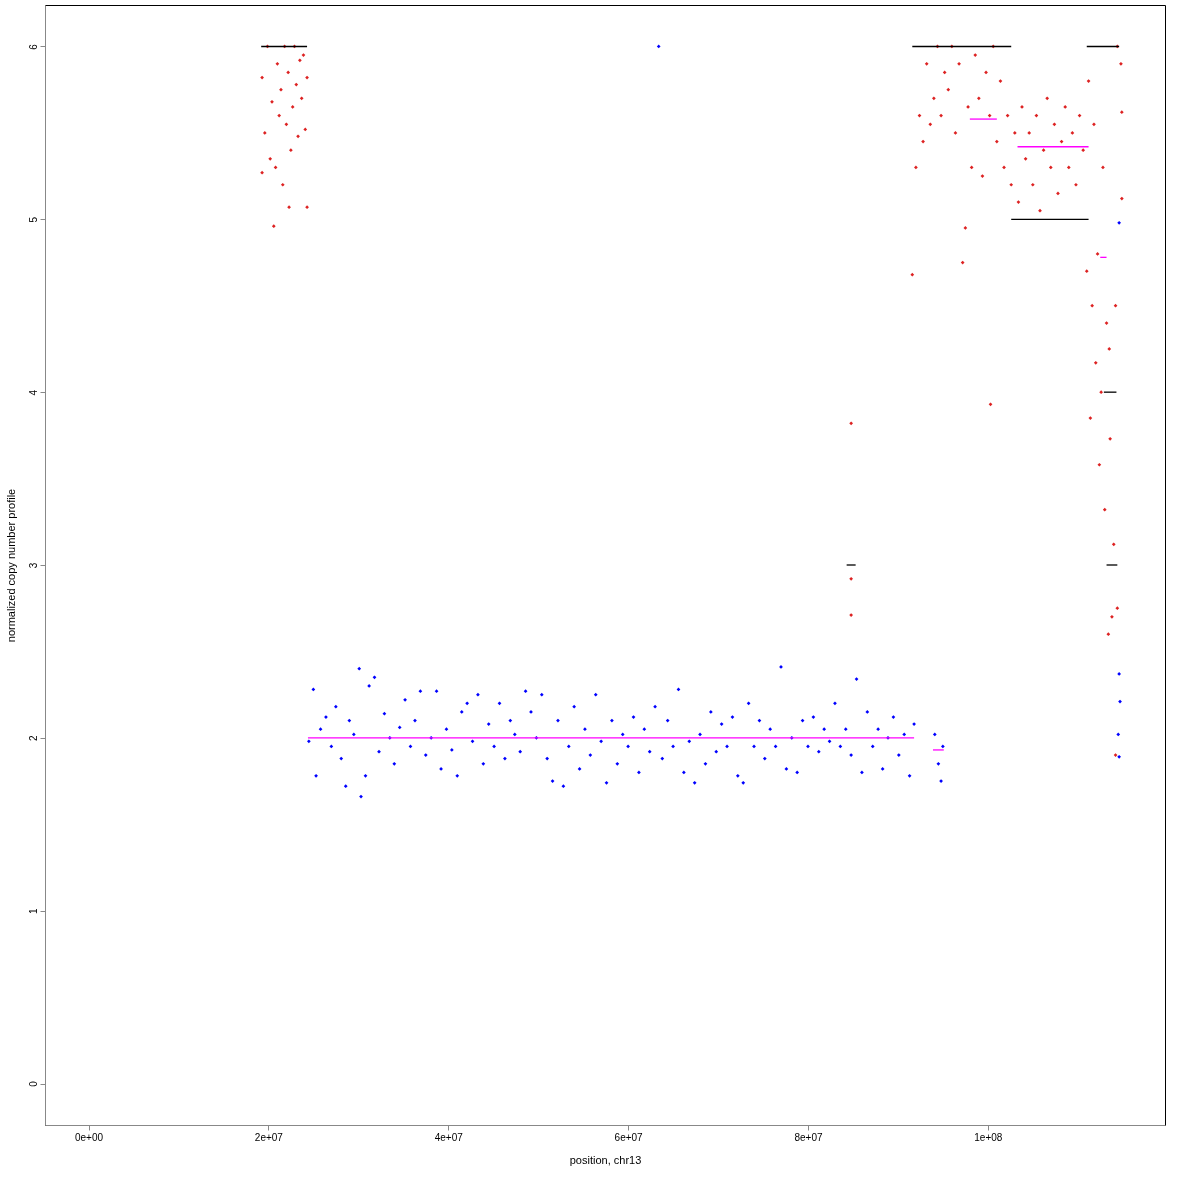  I want to click on y-axis-title: normalized copy number profile, so click(10, 565).